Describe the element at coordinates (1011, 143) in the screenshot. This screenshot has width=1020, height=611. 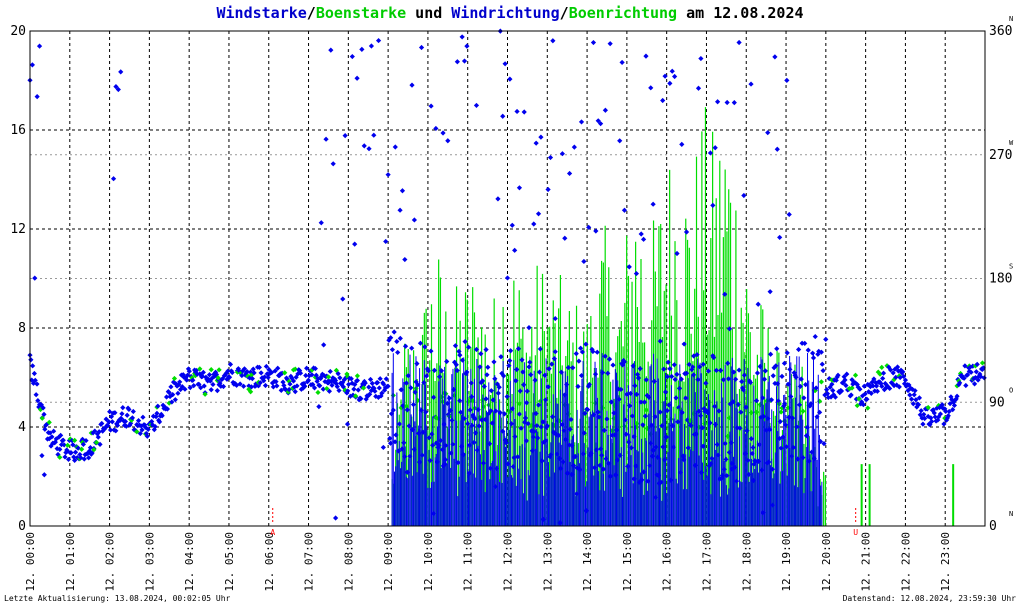
I see `direction-label: W` at that location.